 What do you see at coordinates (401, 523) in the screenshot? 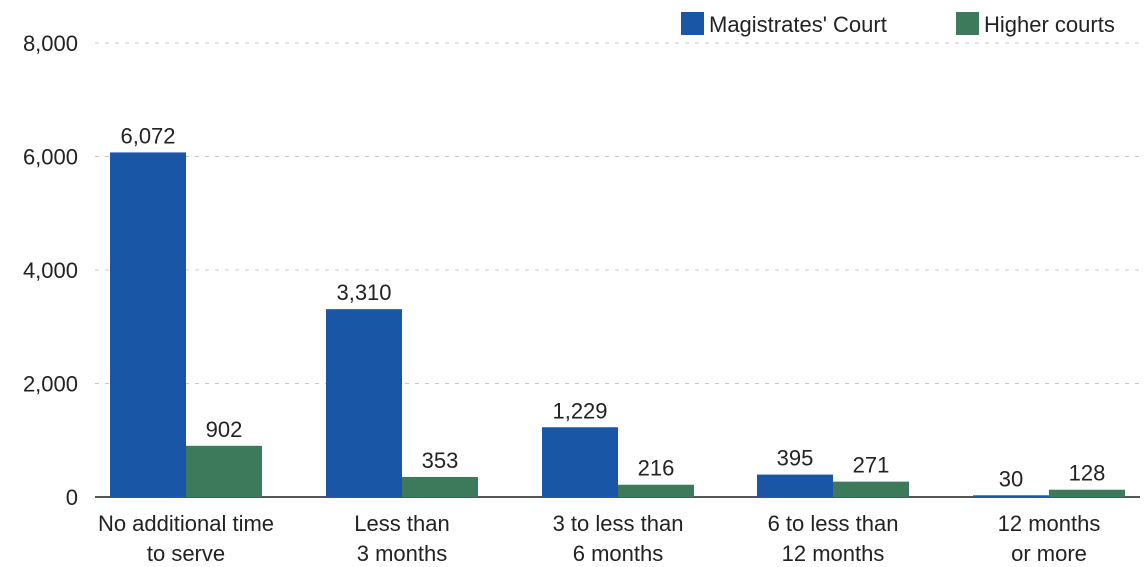
I see `x-tick-label: Less than` at bounding box center [401, 523].